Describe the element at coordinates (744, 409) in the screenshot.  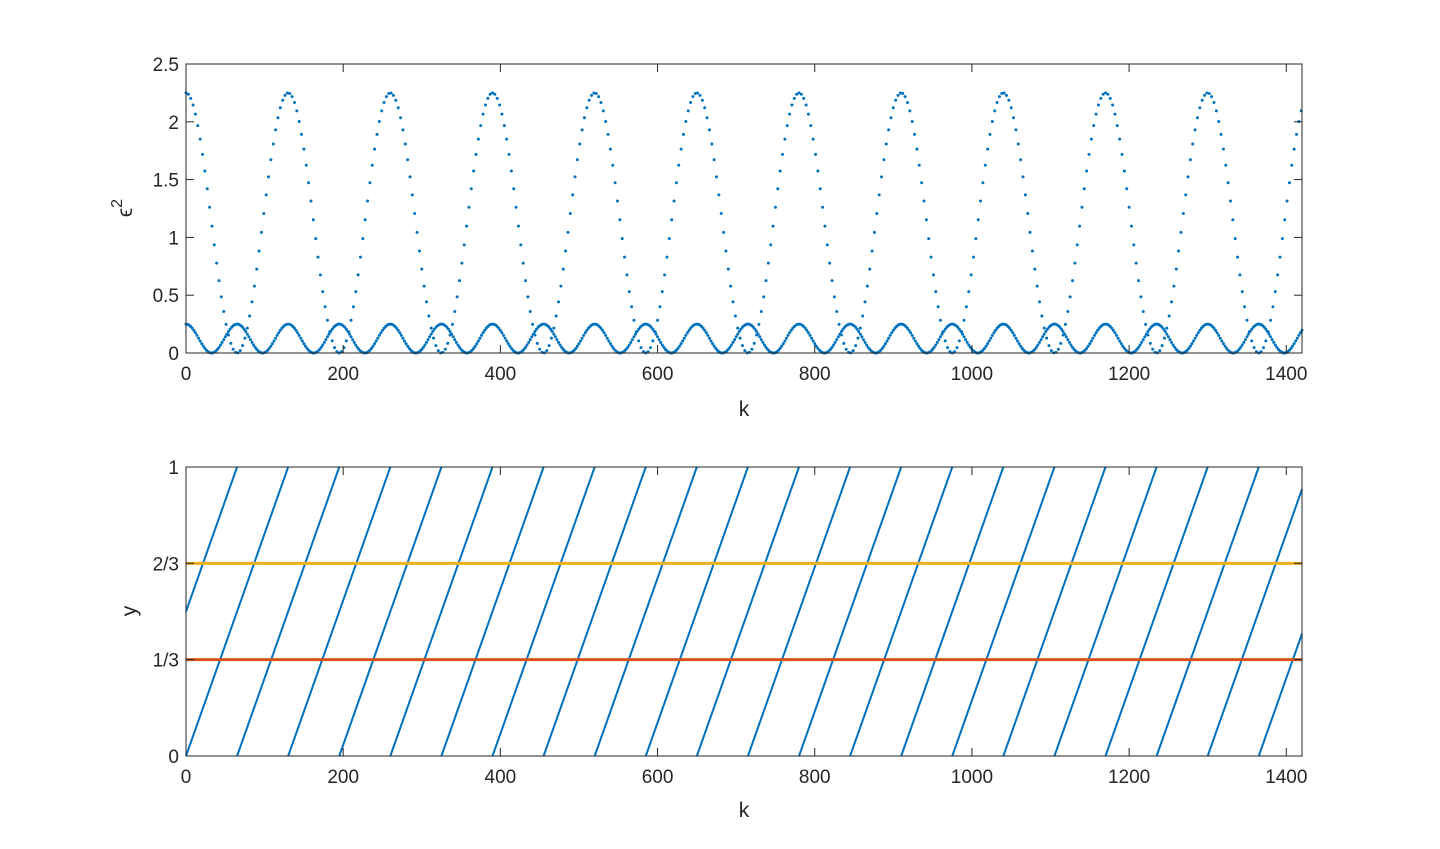
I see `top-xlabel: k` at that location.